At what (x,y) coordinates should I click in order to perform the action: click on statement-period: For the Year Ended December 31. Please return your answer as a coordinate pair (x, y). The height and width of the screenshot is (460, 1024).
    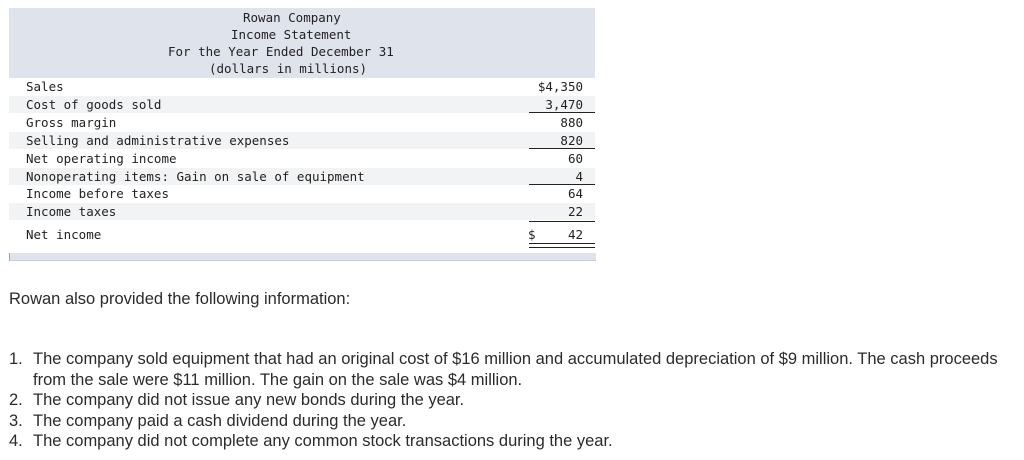
    Looking at the image, I should click on (281, 51).